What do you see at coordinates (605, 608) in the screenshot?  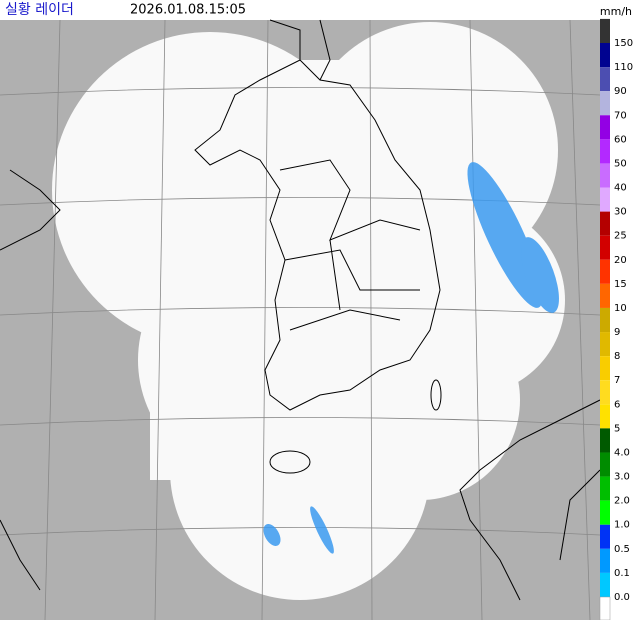 I see `legend-bar-bottom` at bounding box center [605, 608].